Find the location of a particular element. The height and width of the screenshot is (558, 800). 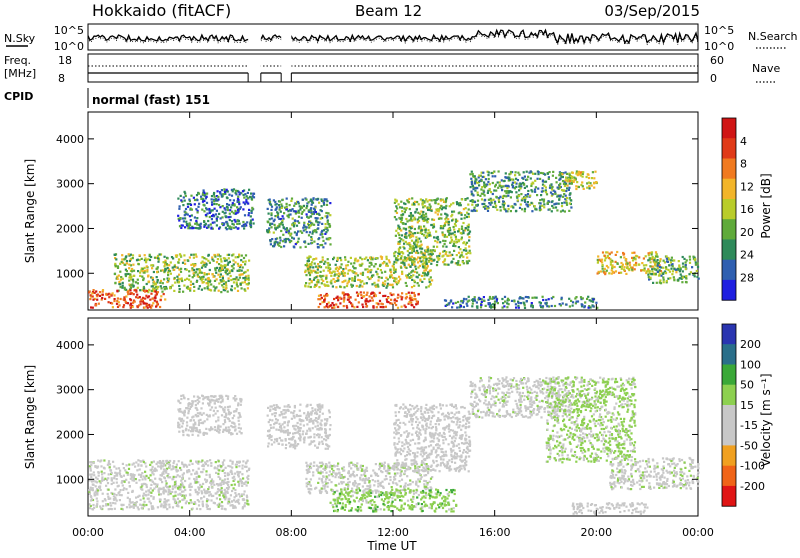

y-tick-label: 4000 is located at coordinates (70, 139).